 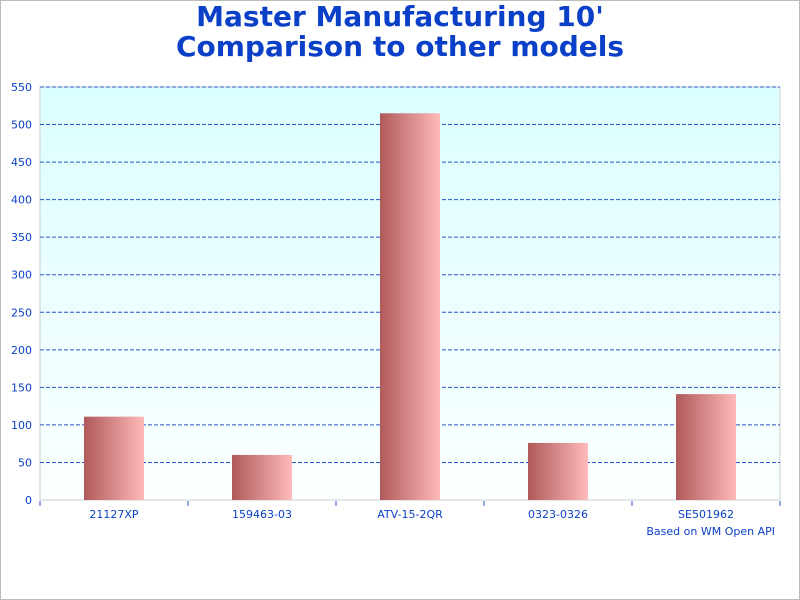 What do you see at coordinates (21, 162) in the screenshot?
I see `y-tick-label: 450` at bounding box center [21, 162].